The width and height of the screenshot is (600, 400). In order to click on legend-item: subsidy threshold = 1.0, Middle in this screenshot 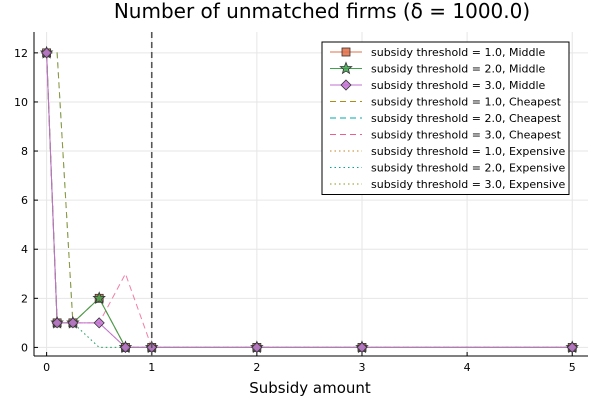, I will do `click(438, 52)`.